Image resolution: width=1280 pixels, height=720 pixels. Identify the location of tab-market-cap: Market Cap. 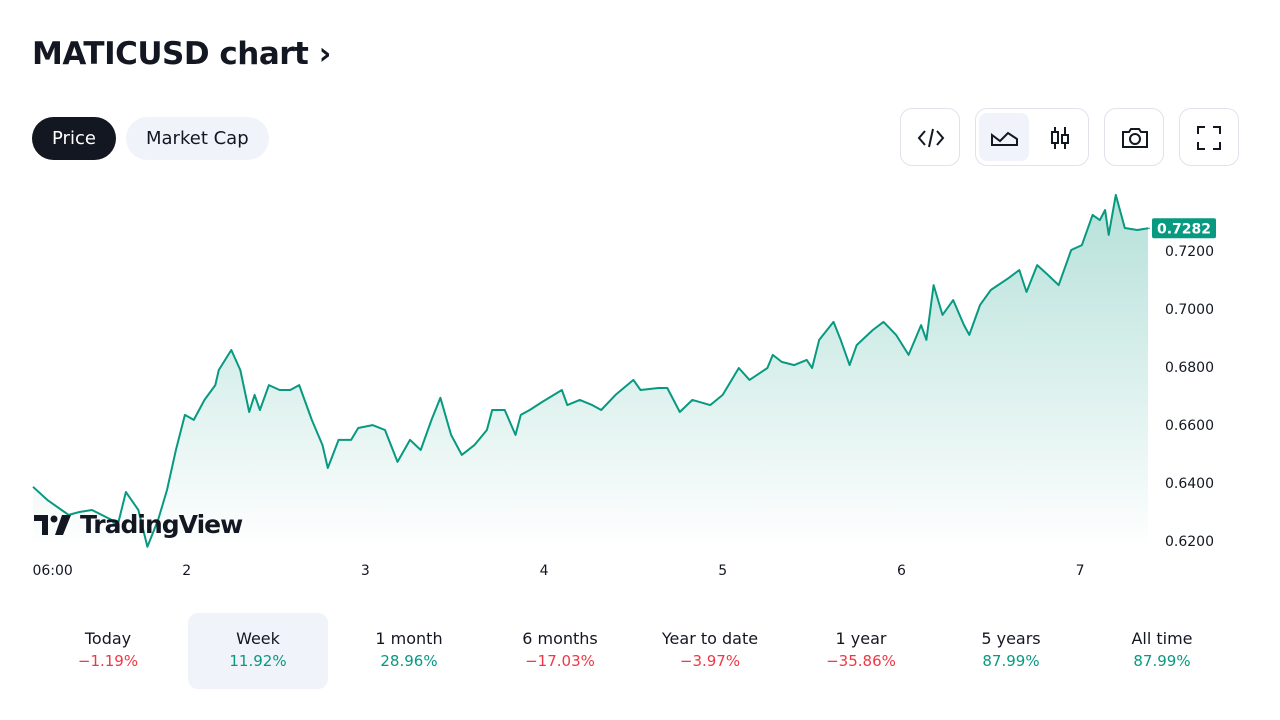
(197, 138).